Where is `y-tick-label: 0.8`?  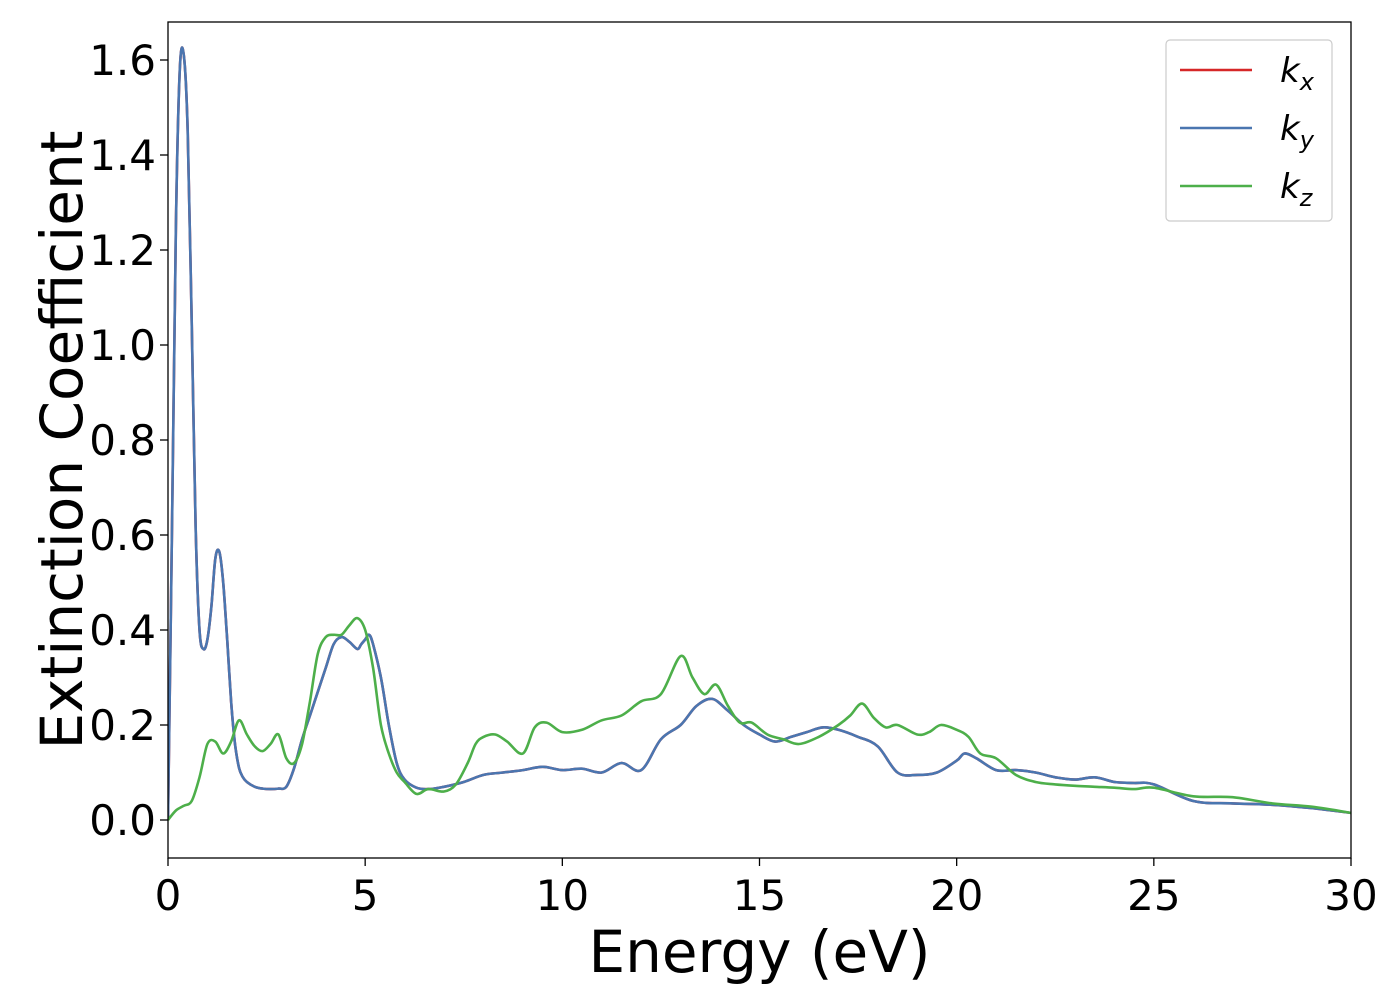 y-tick-label: 0.8 is located at coordinates (122, 440).